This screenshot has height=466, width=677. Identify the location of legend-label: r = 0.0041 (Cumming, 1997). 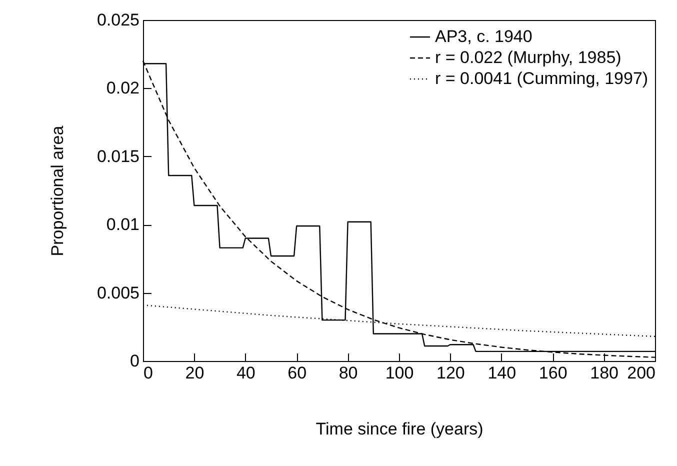
(541, 78).